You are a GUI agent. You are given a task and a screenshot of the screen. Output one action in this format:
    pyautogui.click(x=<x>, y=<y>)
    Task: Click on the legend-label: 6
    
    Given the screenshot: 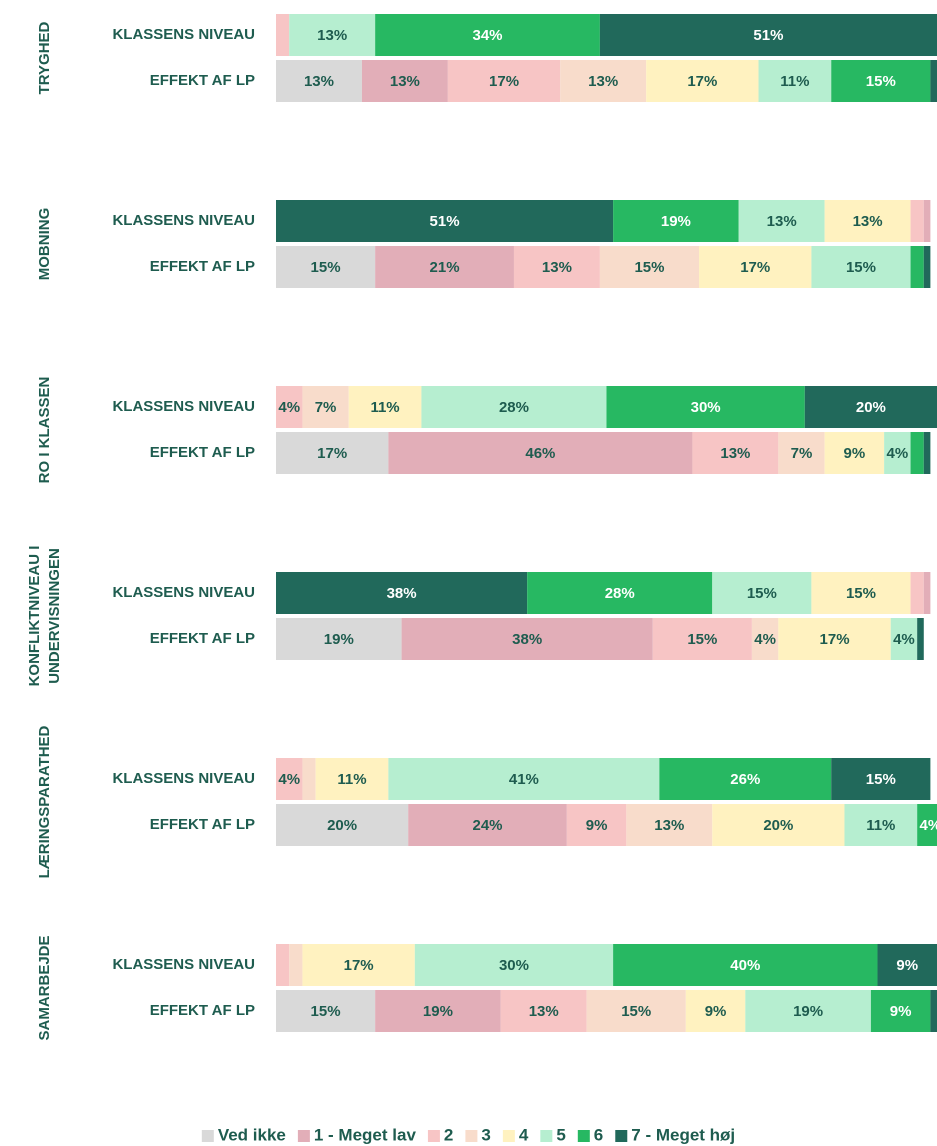 What is the action you would take?
    pyautogui.click(x=598, y=1134)
    